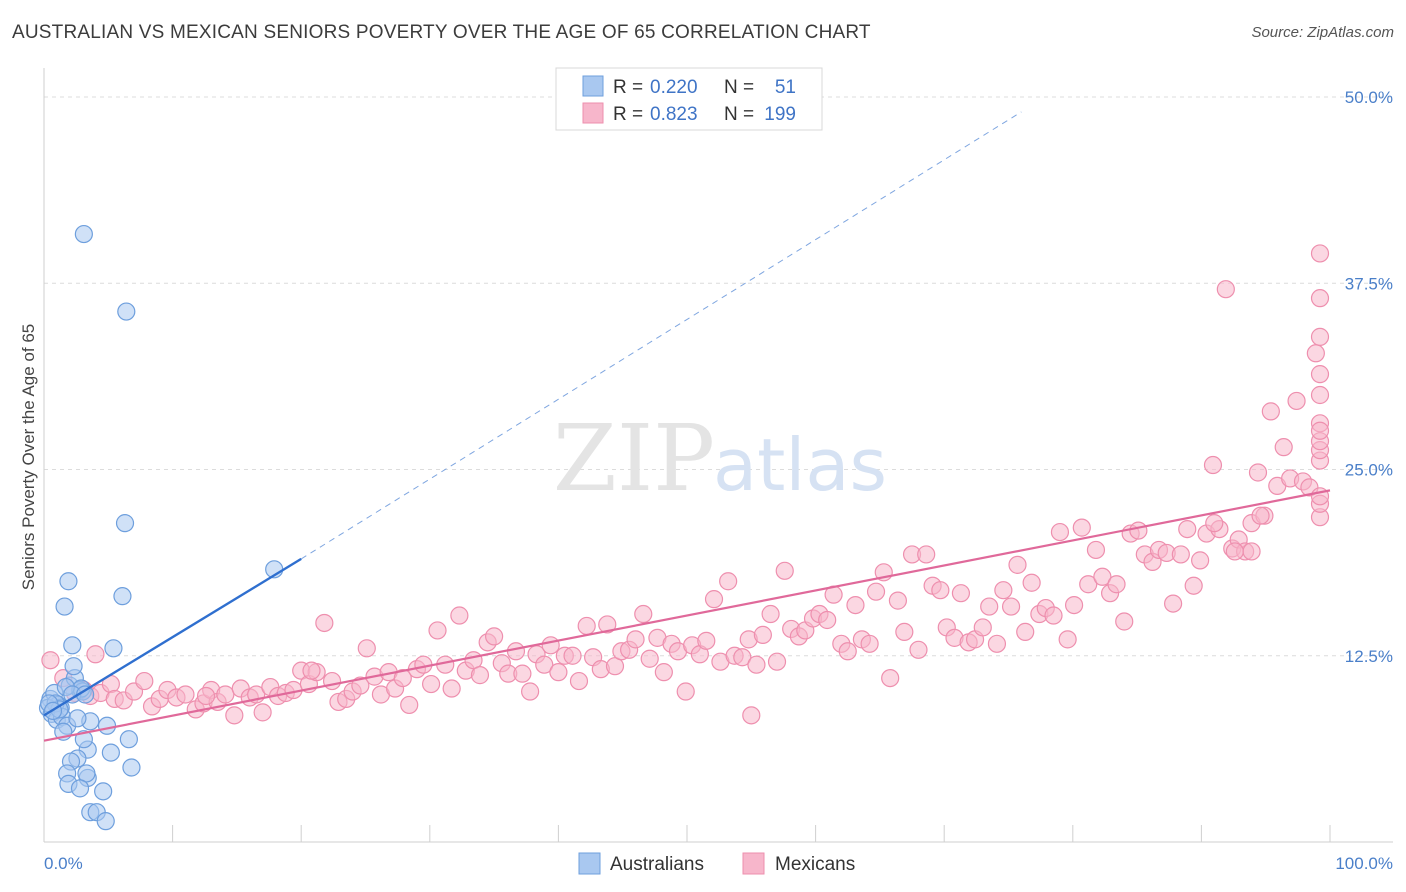  I want to click on y-tick-label-1: 25.0%, so click(1369, 470).